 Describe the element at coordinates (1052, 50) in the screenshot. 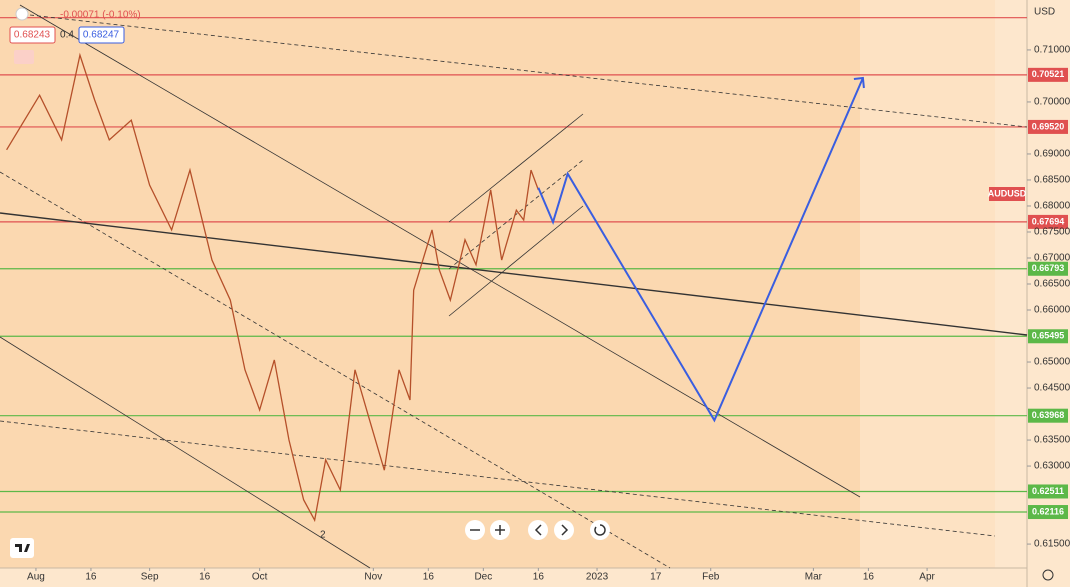

I see `y-tick-label: 0.71000` at that location.